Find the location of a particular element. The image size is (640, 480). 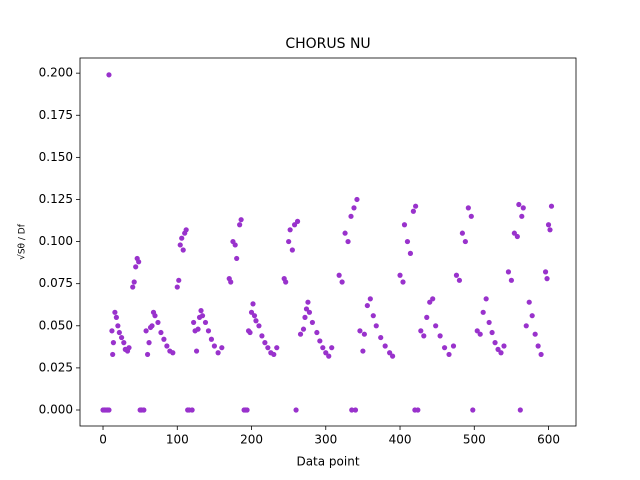

x-tick-label: 600 is located at coordinates (548, 440).